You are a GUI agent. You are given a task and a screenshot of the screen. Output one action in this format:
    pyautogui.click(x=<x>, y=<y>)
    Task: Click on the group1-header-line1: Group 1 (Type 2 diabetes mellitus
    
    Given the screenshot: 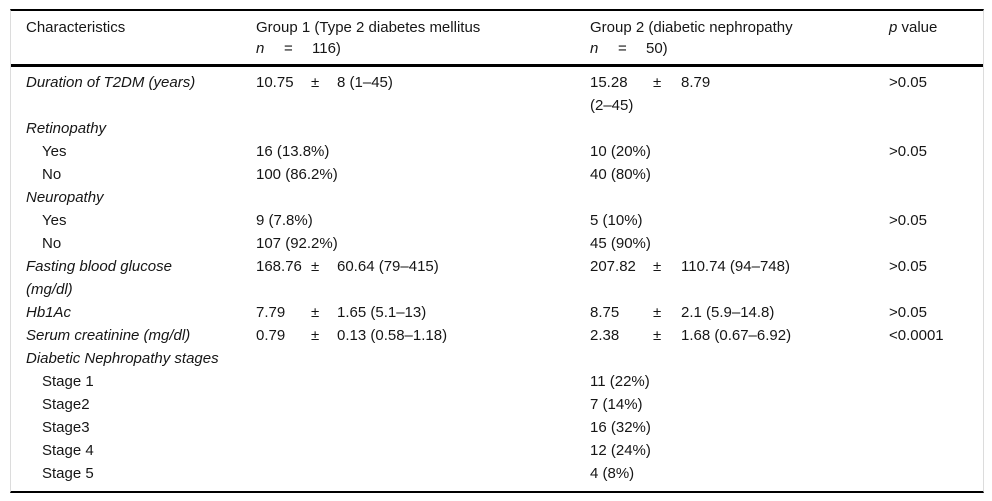 What is the action you would take?
    pyautogui.click(x=368, y=27)
    